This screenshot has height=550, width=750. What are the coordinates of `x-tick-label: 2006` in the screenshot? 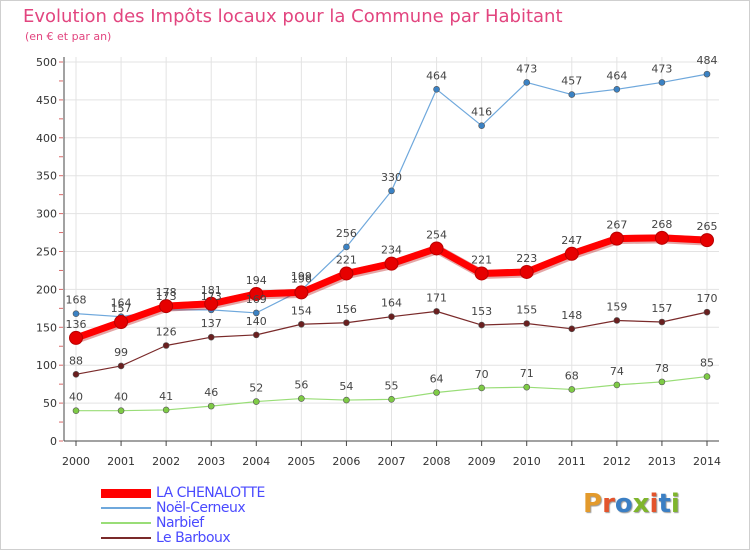 It's located at (346, 461).